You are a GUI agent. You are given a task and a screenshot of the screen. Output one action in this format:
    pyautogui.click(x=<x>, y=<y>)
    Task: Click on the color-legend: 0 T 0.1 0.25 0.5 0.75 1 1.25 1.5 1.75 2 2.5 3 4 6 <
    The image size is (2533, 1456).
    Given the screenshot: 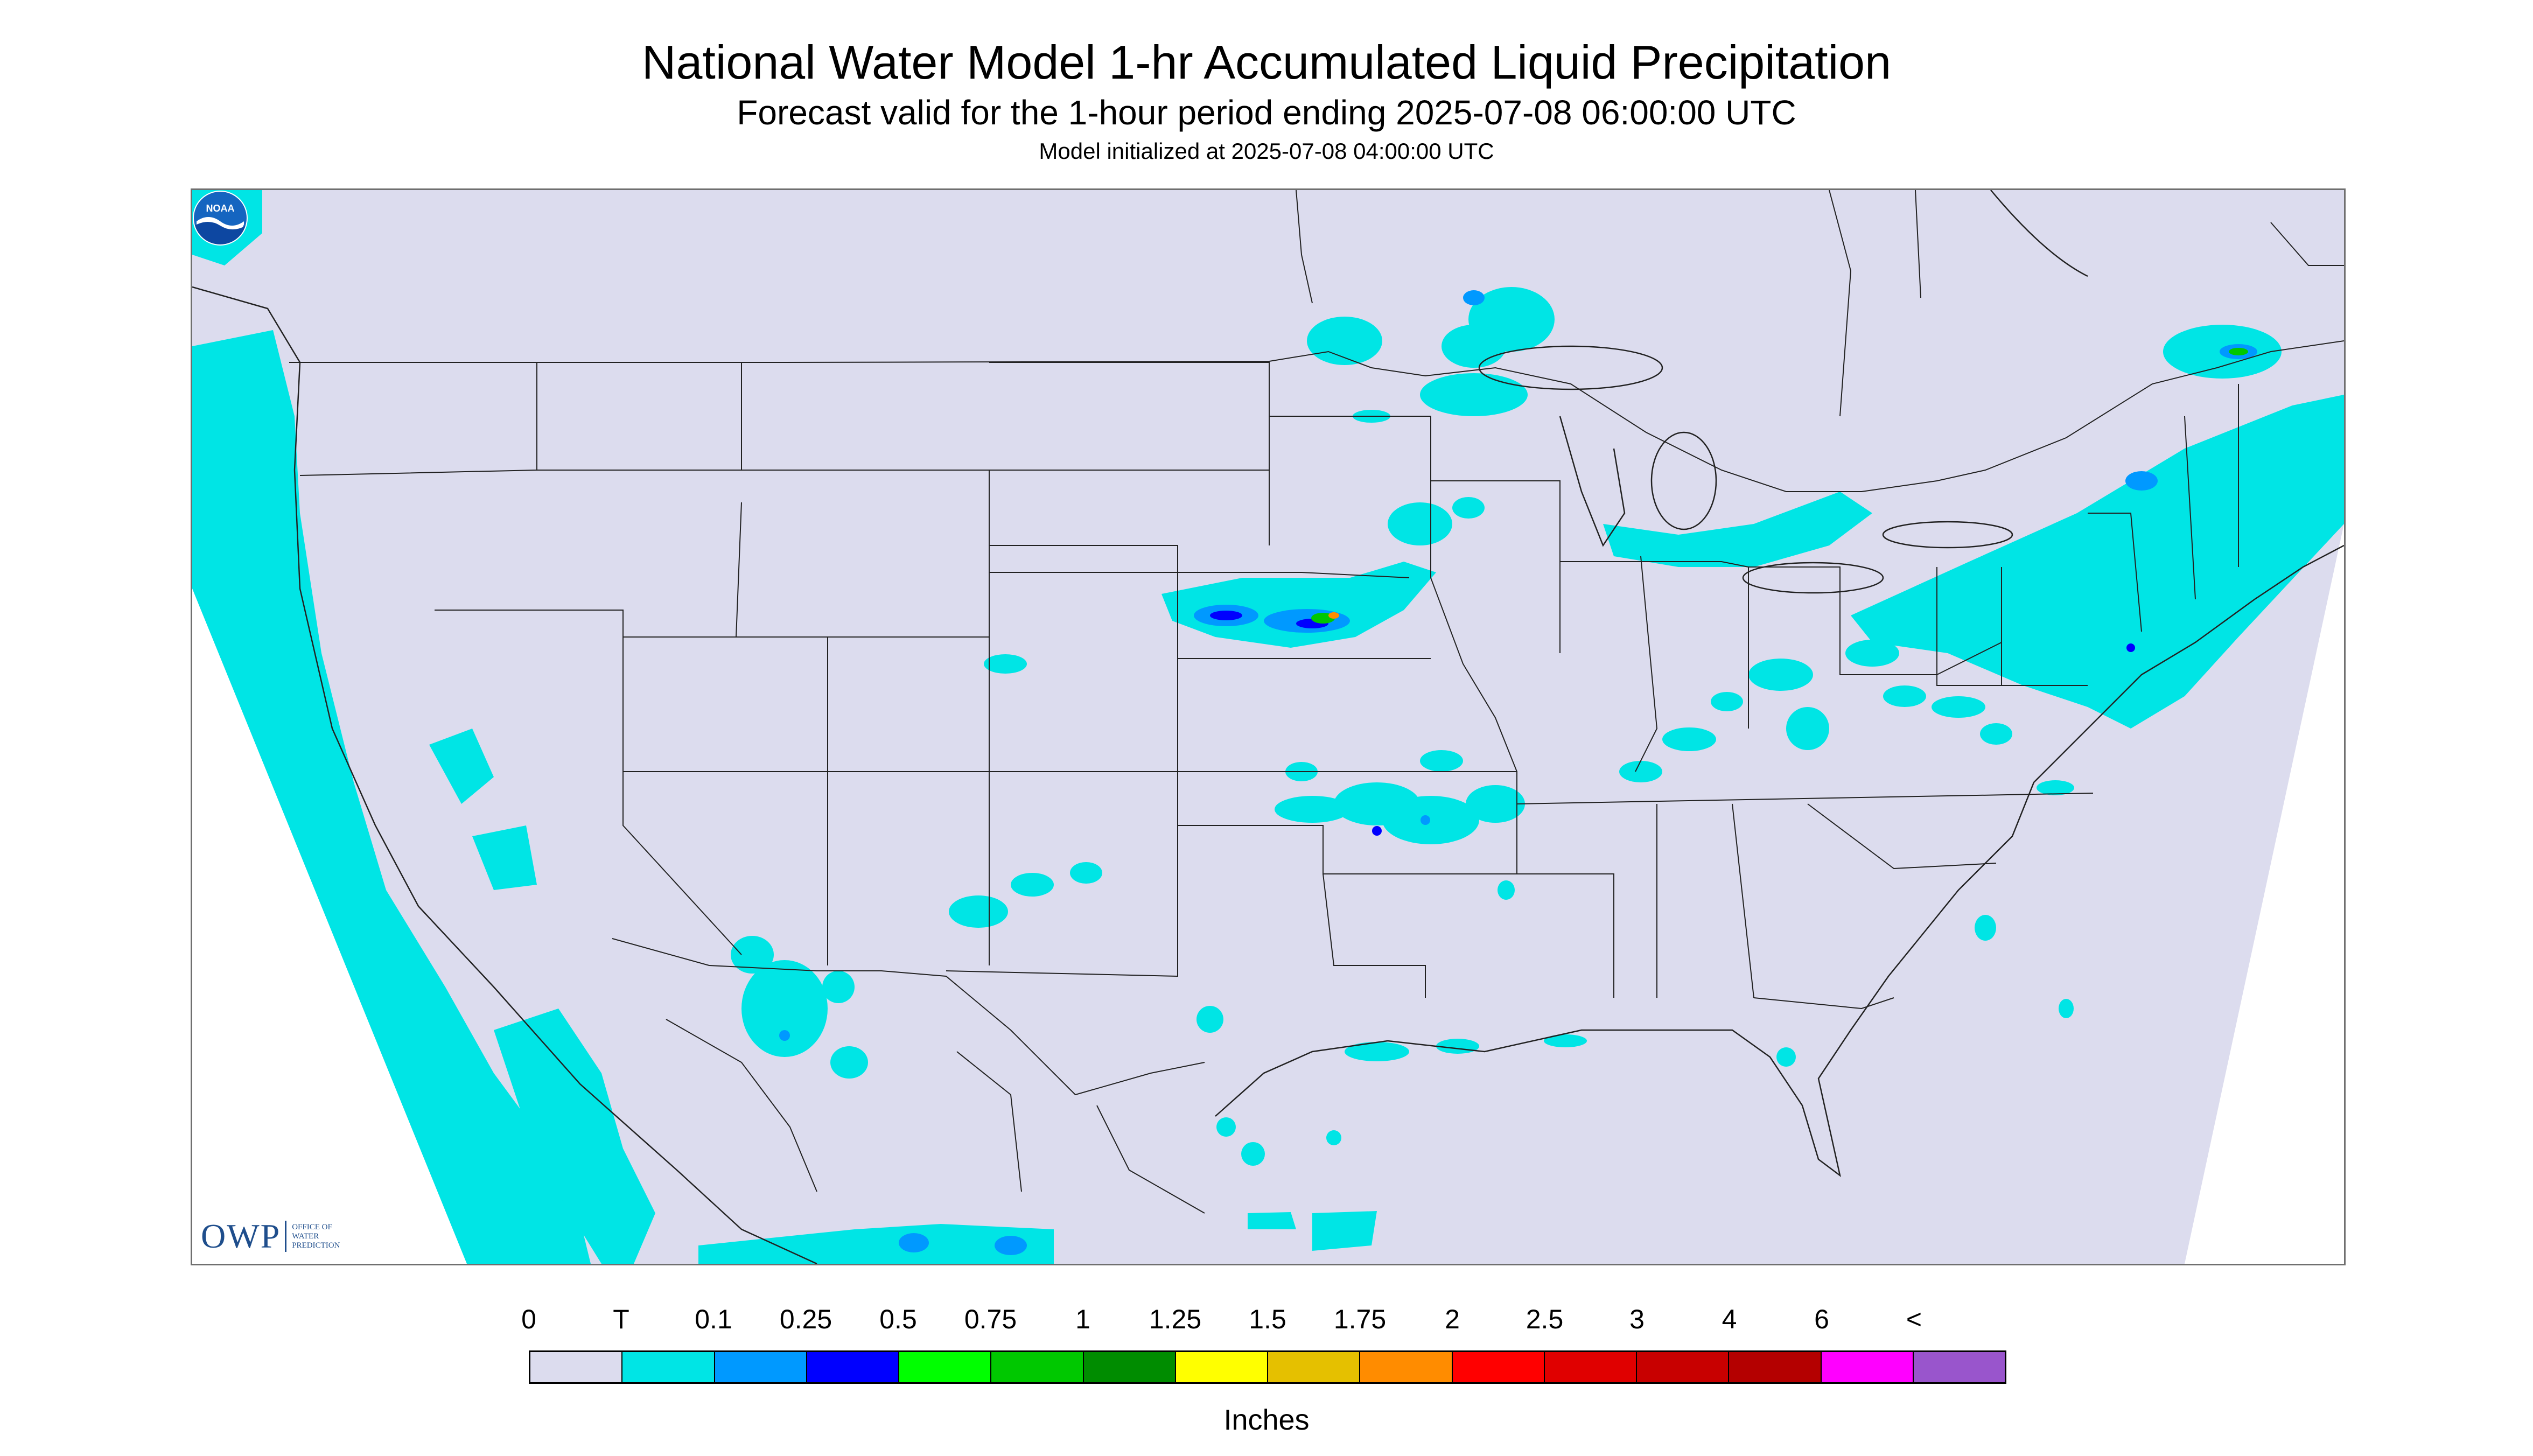 What is the action you would take?
    pyautogui.click(x=1263, y=1357)
    